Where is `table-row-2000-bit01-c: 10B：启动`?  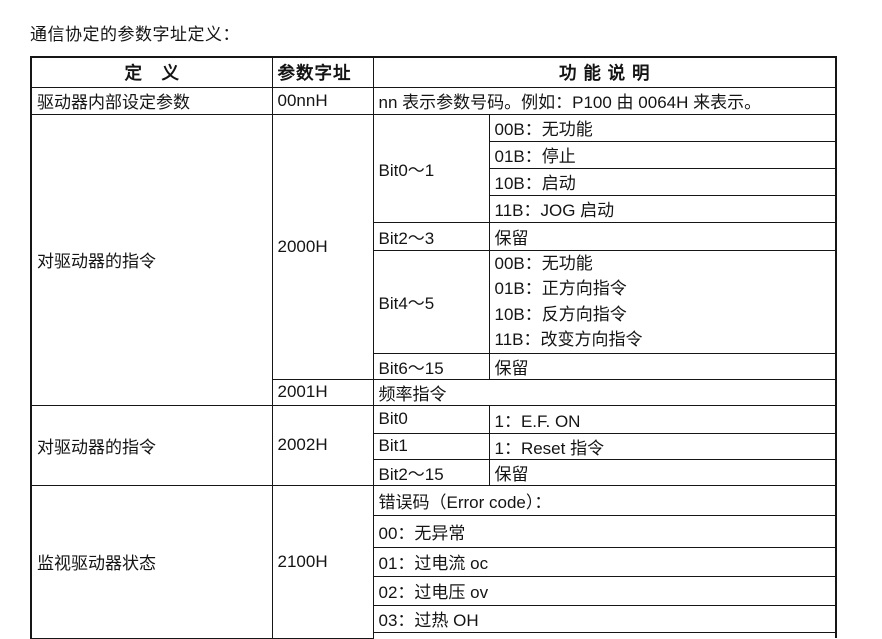
table-row-2000-bit01-c: 10B：启动 is located at coordinates (434, 181).